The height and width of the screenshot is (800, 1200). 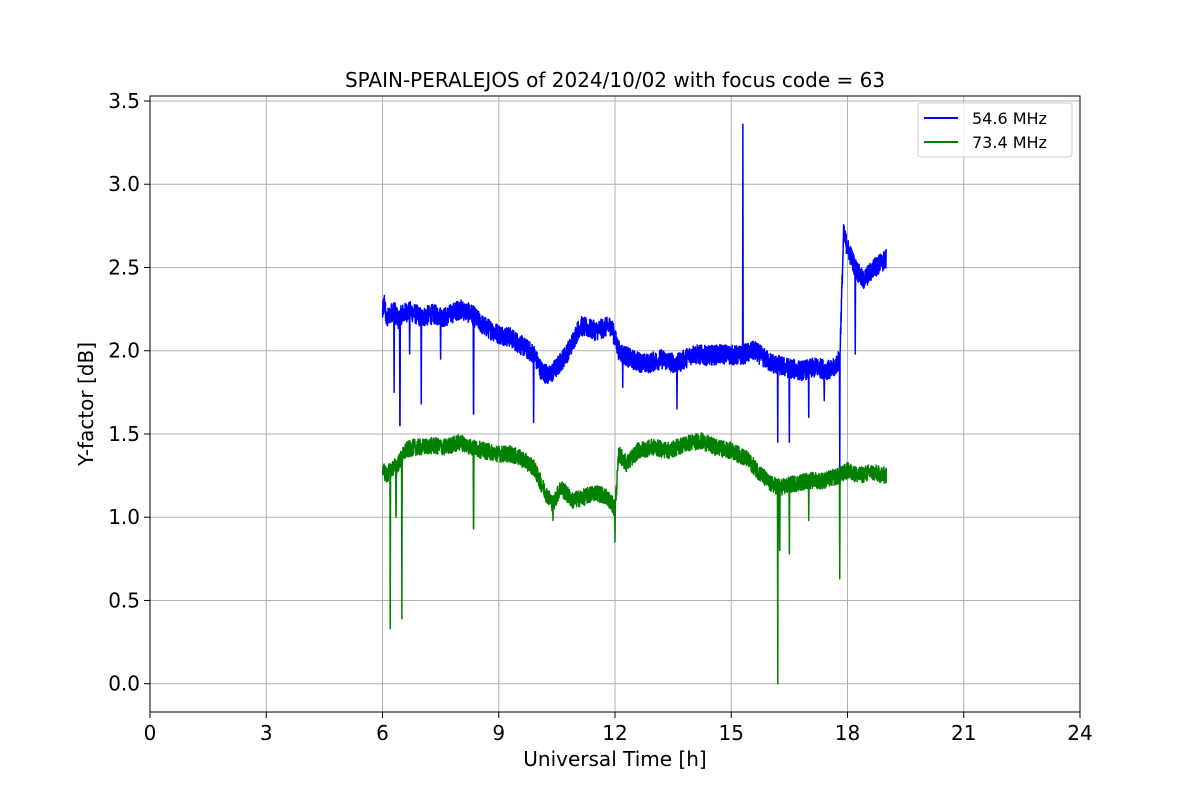 What do you see at coordinates (124, 684) in the screenshot?
I see `y-tick-label: 0.0` at bounding box center [124, 684].